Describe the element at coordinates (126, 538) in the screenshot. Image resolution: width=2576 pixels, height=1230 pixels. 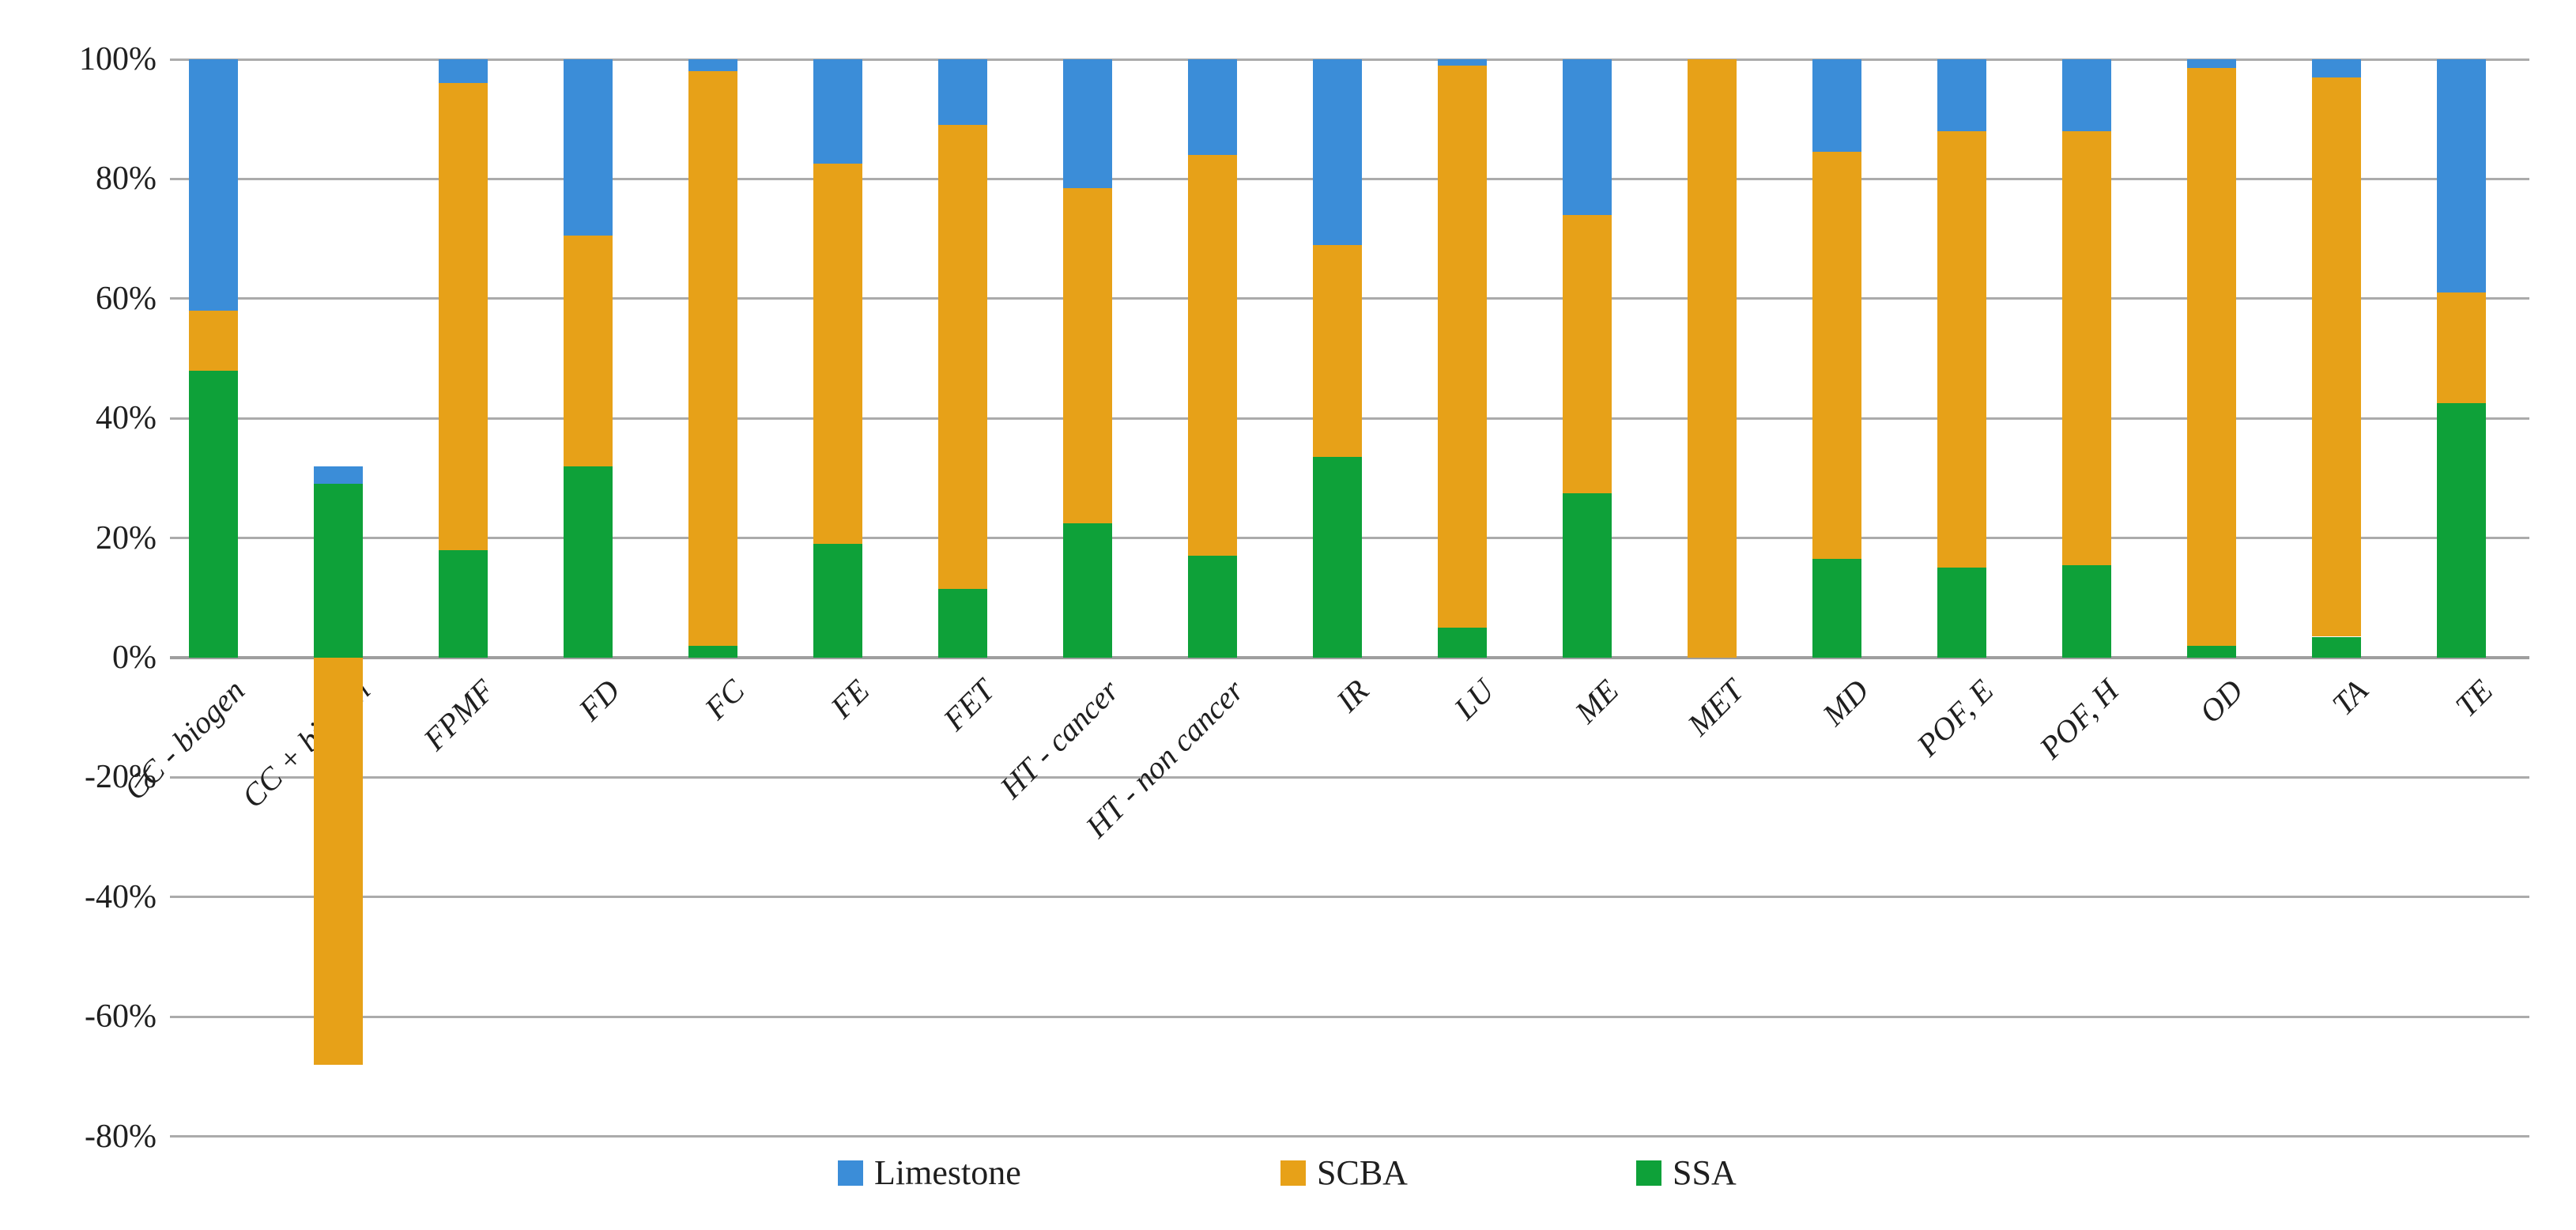
I see `y-axis-tick-label: 20%` at that location.